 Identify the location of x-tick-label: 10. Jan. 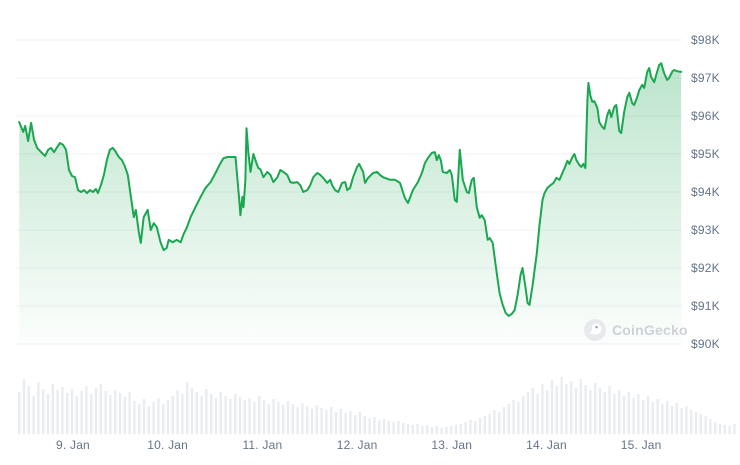
(168, 445).